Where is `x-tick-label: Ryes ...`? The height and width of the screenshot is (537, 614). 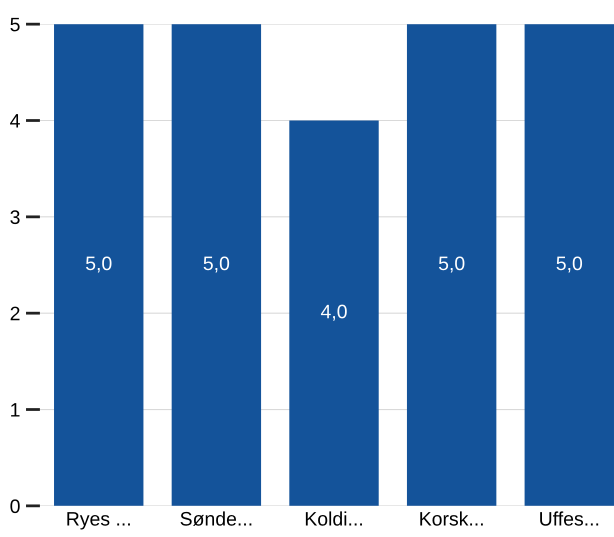 x-tick-label: Ryes ... is located at coordinates (98, 521).